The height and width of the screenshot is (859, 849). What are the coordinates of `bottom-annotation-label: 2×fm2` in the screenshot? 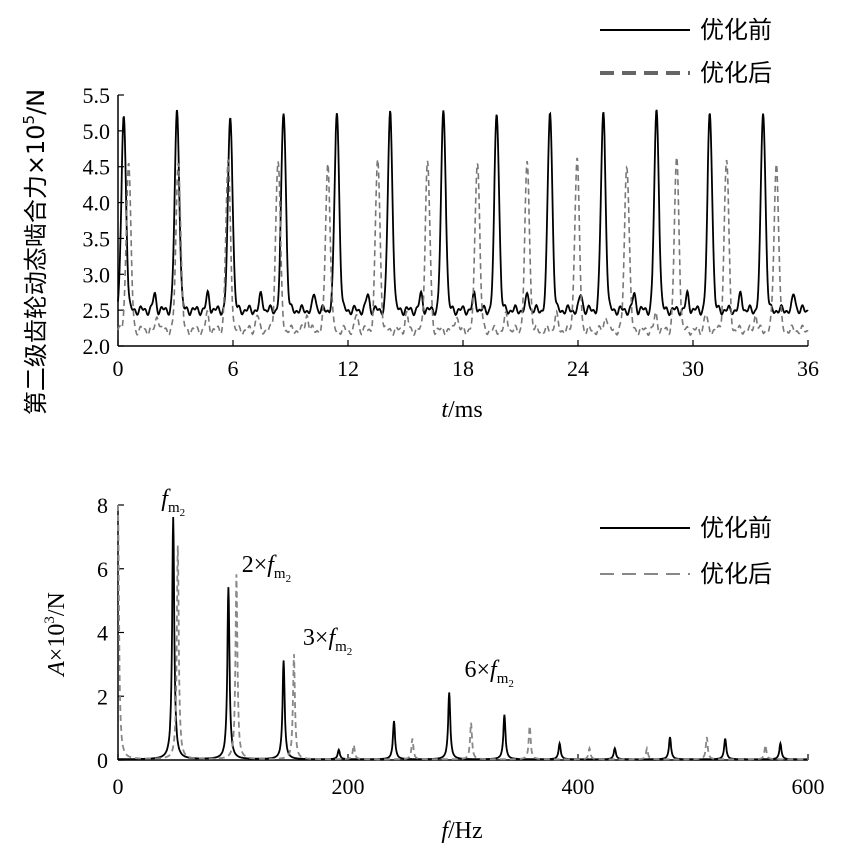 It's located at (266, 568).